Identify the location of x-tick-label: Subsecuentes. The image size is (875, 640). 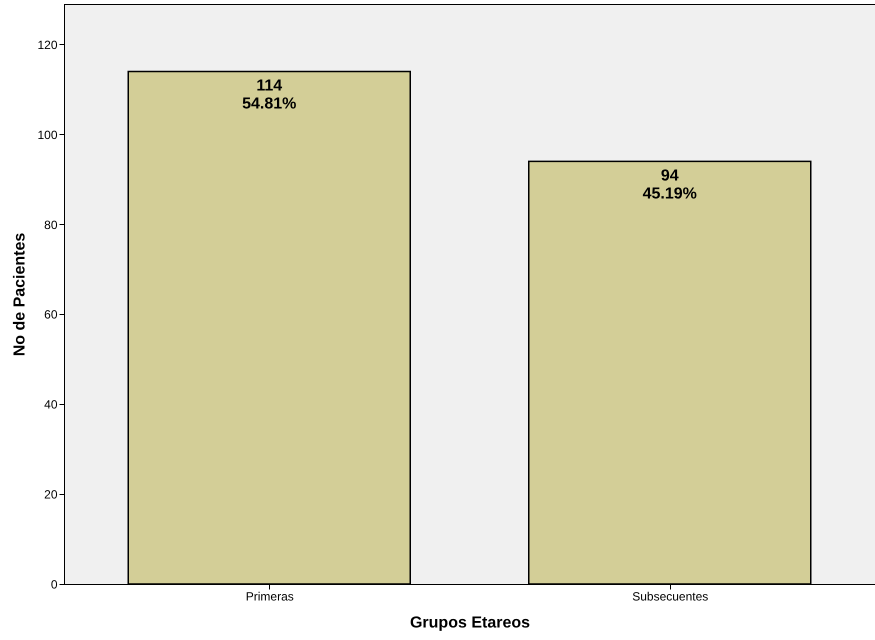
(670, 597).